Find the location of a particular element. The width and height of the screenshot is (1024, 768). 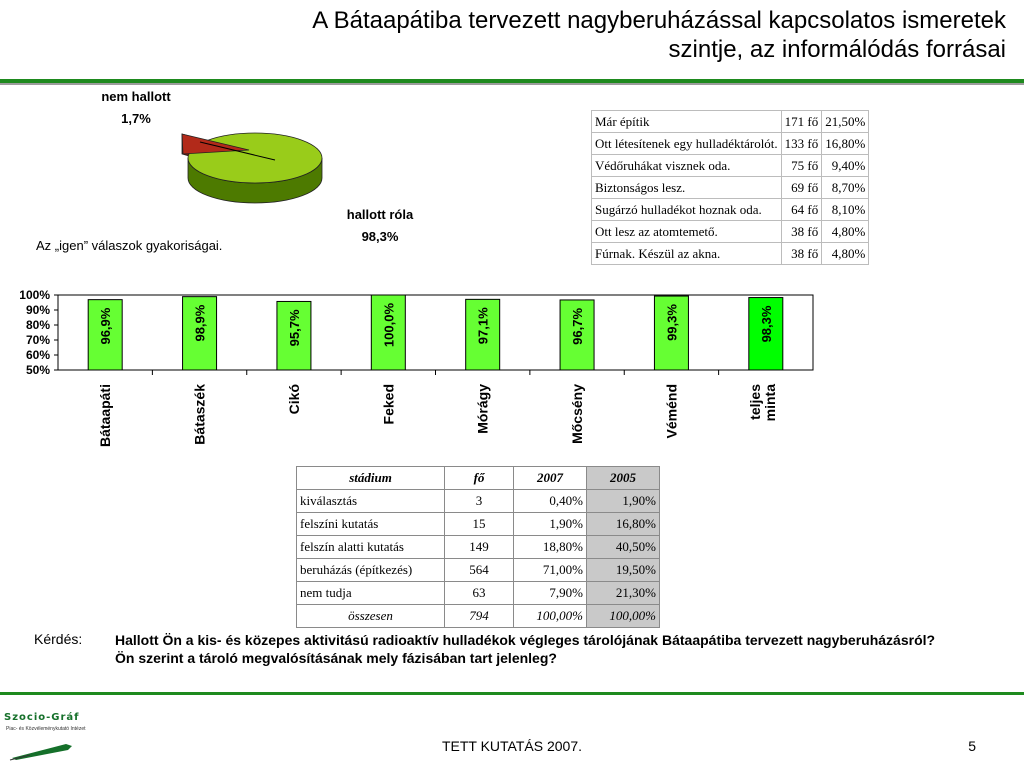

stage-count: 3 is located at coordinates (479, 501).